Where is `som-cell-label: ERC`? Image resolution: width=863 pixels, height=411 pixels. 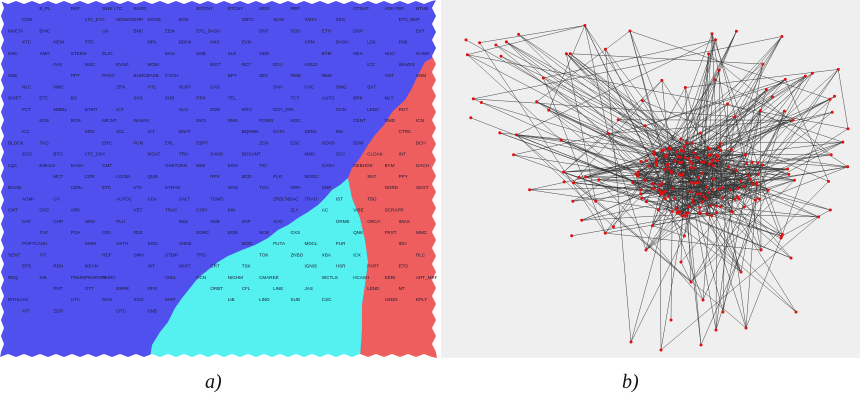
som-cell-label: ERC is located at coordinates (107, 142).